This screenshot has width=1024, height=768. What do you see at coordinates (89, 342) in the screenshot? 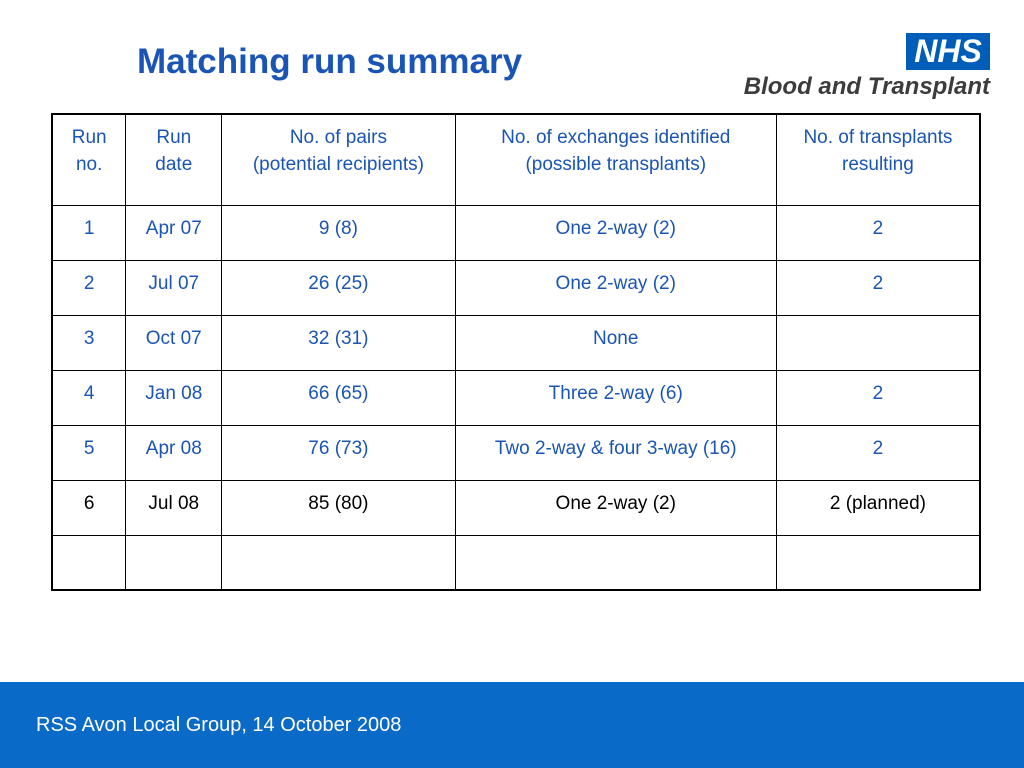
I see `cell-run-no: 3` at bounding box center [89, 342].